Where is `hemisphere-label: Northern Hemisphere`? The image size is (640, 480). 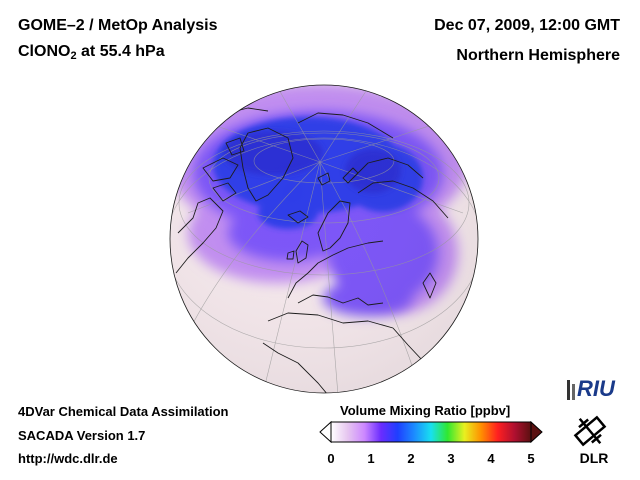
hemisphere-label: Northern Hemisphere is located at coordinates (538, 55).